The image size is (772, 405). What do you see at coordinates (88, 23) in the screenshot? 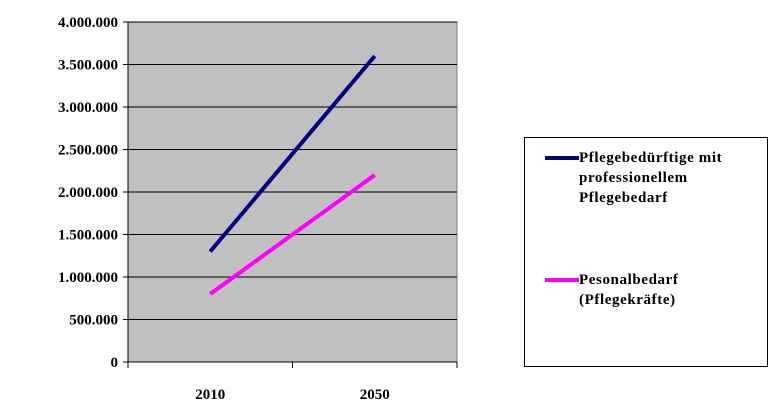
I see `y-tick-label: 4.000.000` at bounding box center [88, 23].